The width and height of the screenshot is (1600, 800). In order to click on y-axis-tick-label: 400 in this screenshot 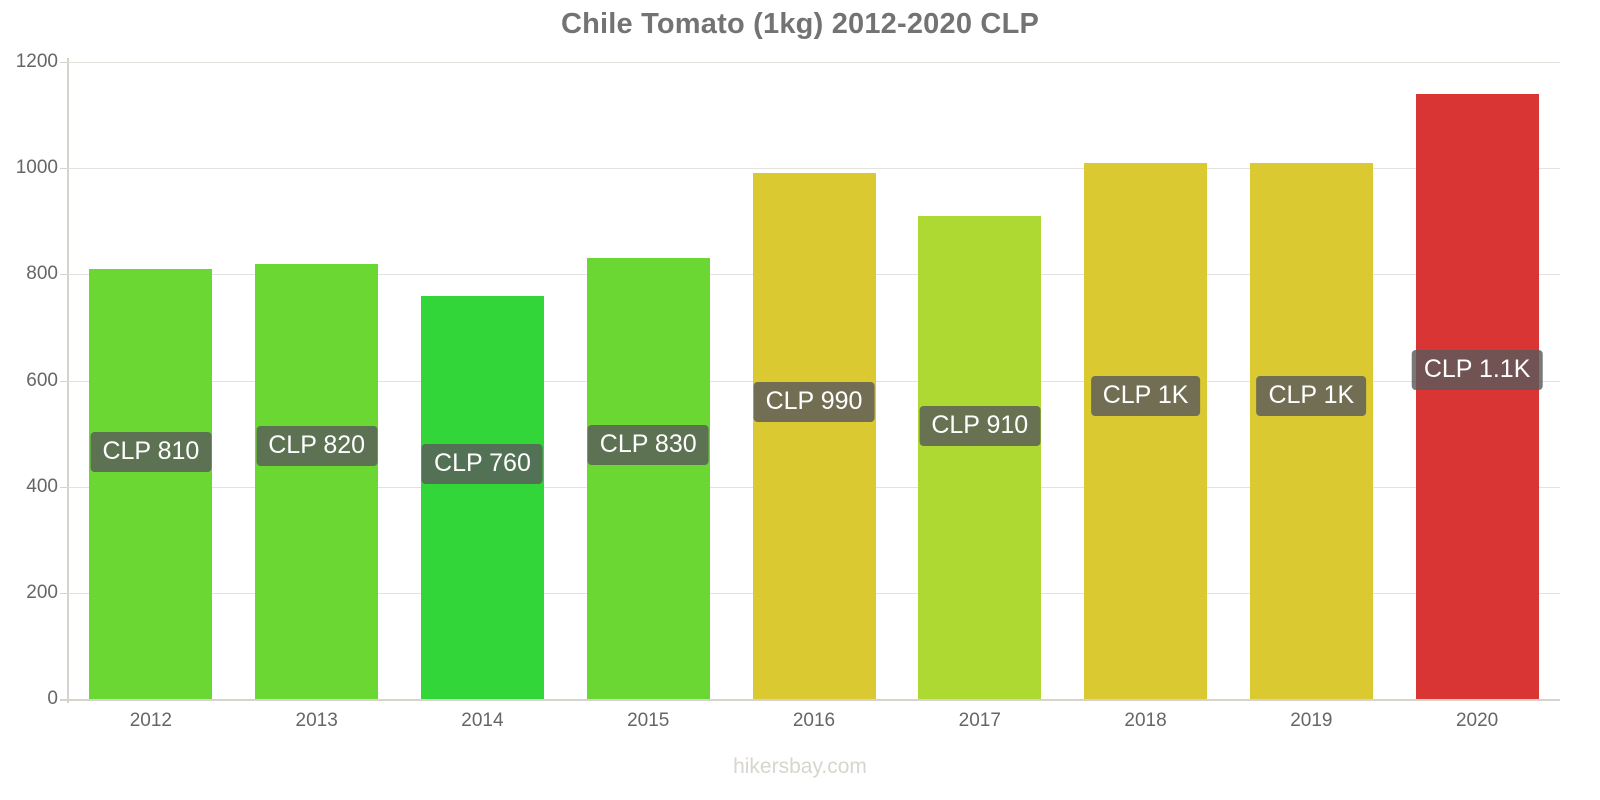, I will do `click(42, 486)`.